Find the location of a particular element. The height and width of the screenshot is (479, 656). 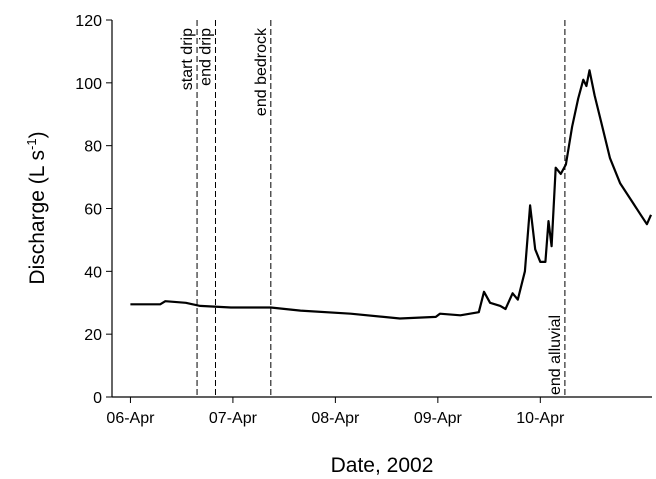

y-label-text: Discharge (L s is located at coordinates (37, 217).